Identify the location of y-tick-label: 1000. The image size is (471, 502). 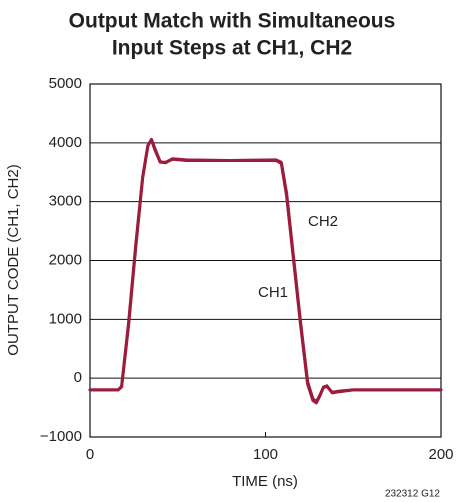
(65, 318).